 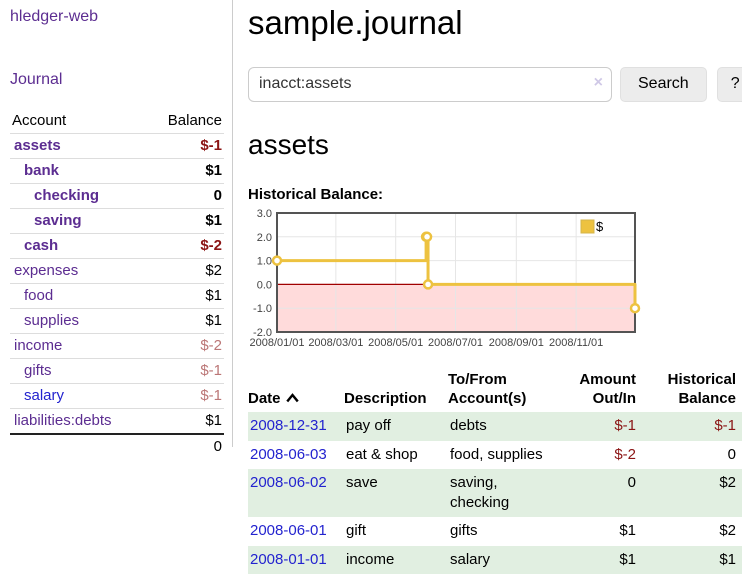 What do you see at coordinates (288, 531) in the screenshot?
I see `date-link: 2008-06-01` at bounding box center [288, 531].